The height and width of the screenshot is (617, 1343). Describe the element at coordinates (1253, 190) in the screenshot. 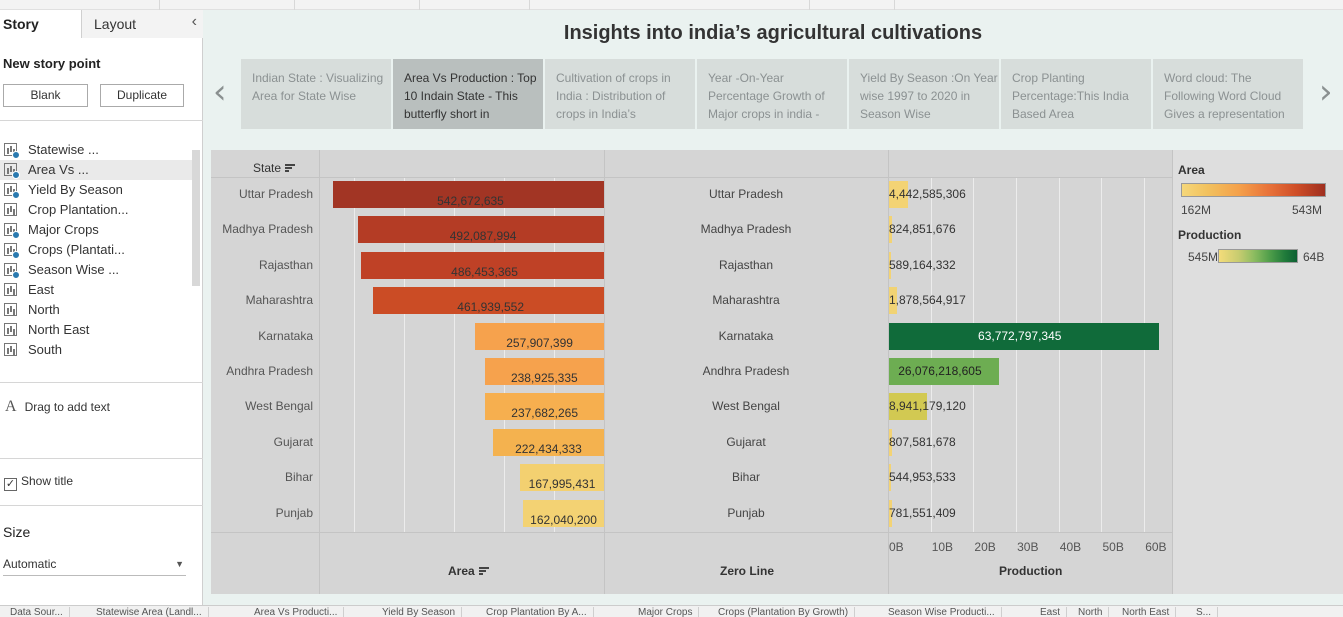

I see `area-color-ramp` at that location.